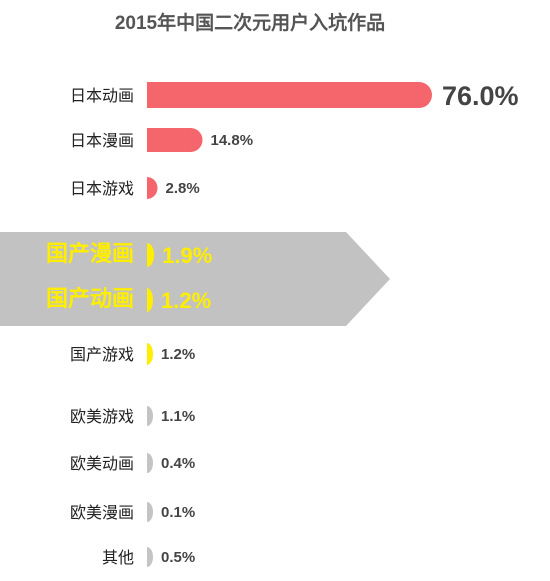  Describe the element at coordinates (480, 96) in the screenshot. I see `value-label: 76.0%` at that location.